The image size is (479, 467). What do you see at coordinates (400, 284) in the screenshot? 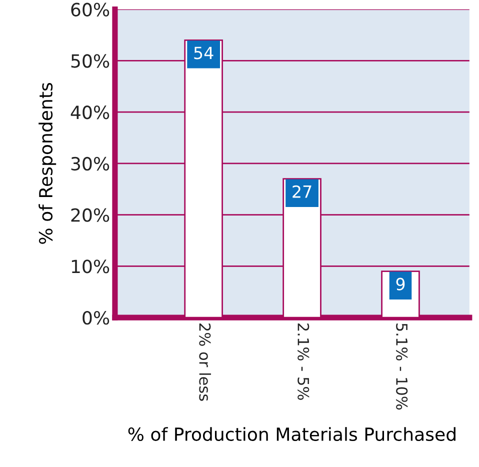
I see `data-label: 9` at bounding box center [400, 284].